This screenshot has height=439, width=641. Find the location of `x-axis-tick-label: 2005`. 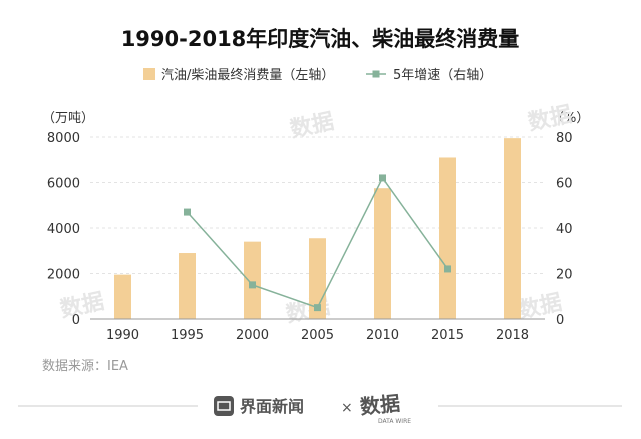

x-axis-tick-label: 2005 is located at coordinates (317, 335).